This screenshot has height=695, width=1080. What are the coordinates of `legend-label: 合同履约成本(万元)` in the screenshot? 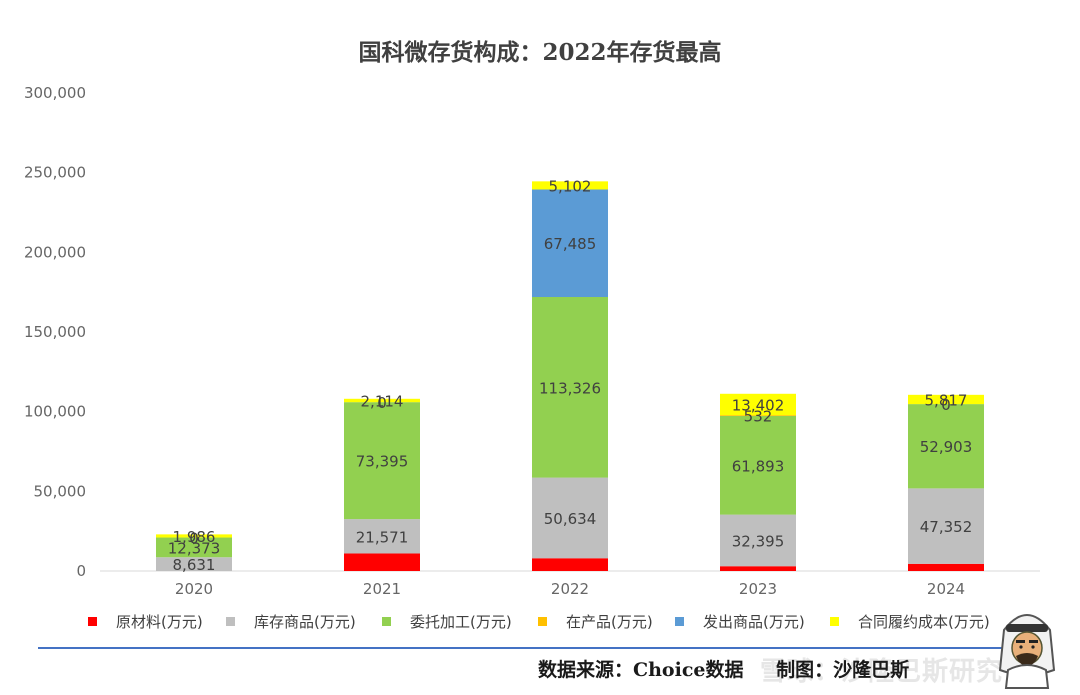 It's located at (924, 622).